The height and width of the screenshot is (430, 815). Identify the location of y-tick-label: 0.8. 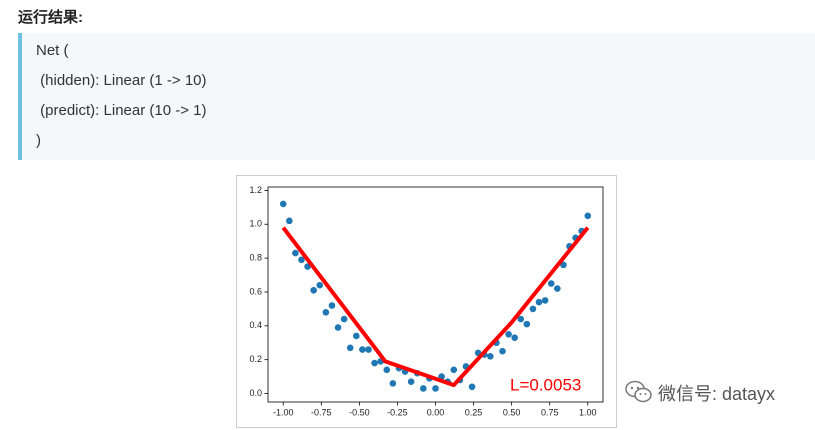
(255, 257).